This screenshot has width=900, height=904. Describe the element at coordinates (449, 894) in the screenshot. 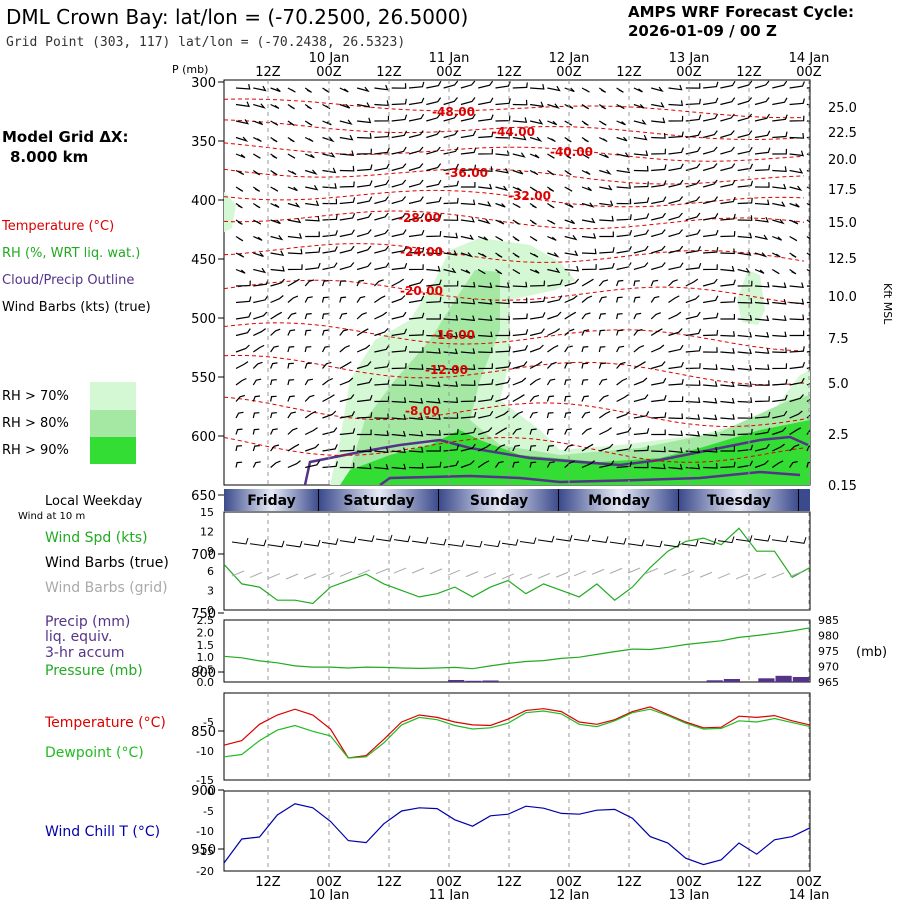

I see `bottom-date-label: 11 Jan` at that location.